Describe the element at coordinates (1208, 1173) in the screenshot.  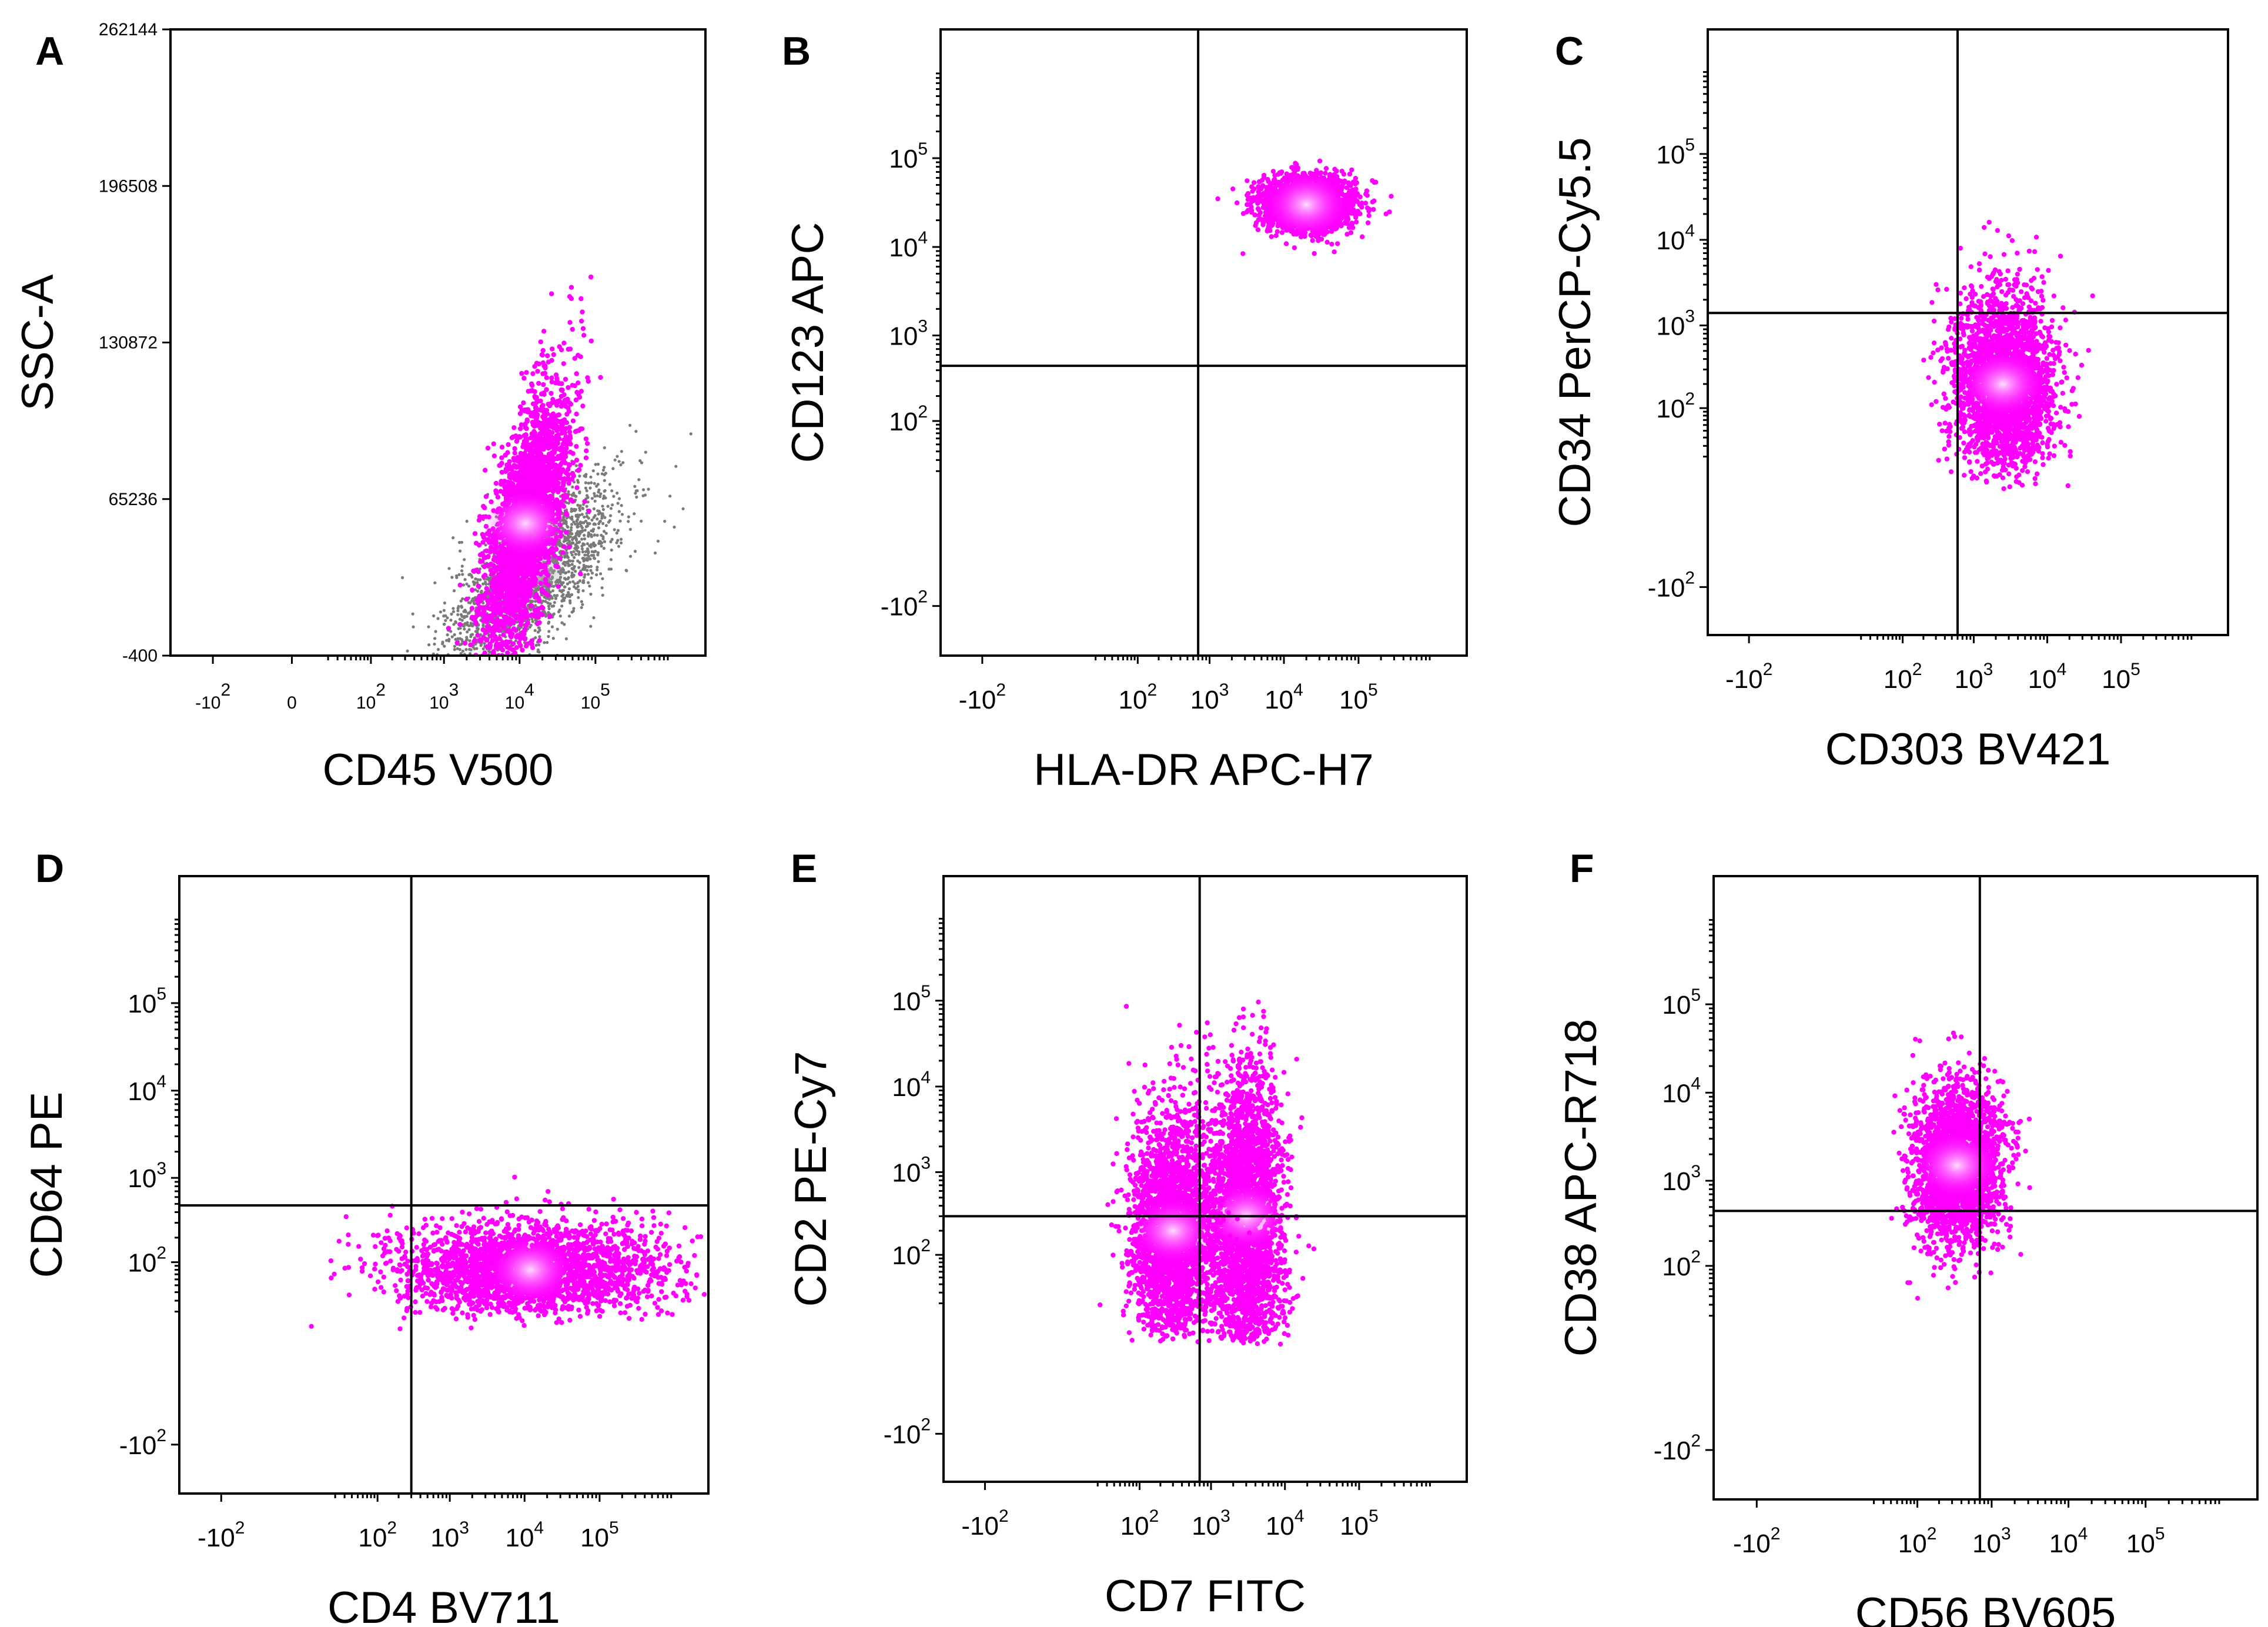
I see `events-e` at that location.